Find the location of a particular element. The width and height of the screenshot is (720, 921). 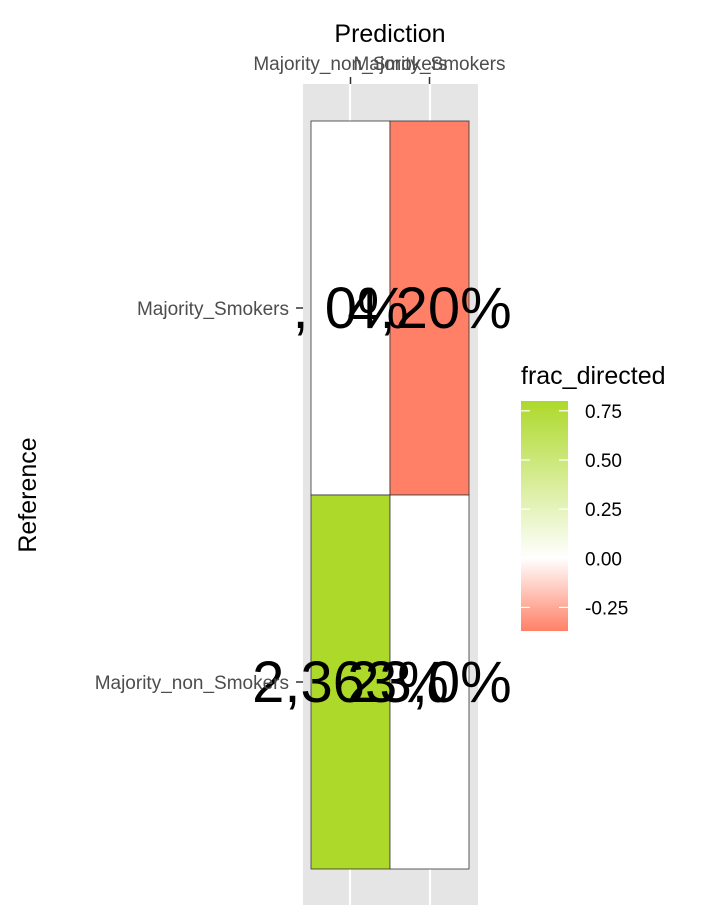

y-tick-label: Majority_Smokers is located at coordinates (213, 309).